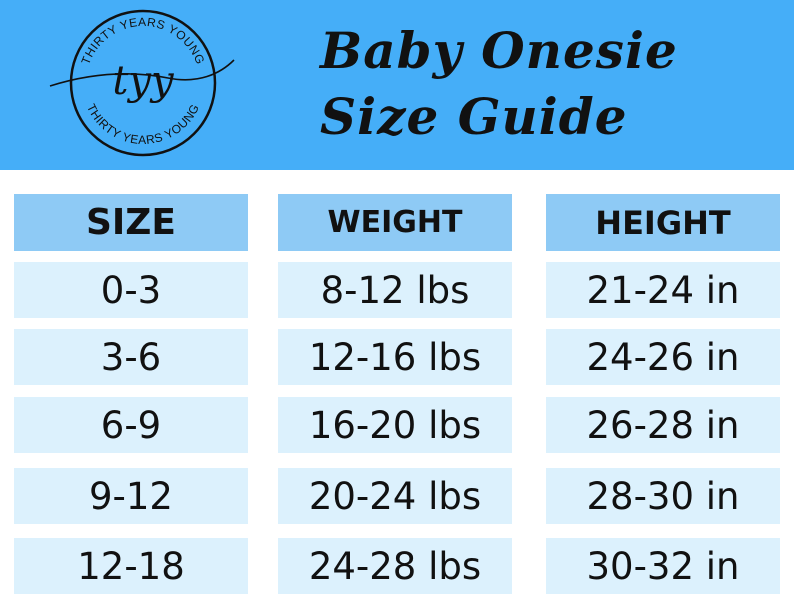  Describe the element at coordinates (395, 290) in the screenshot. I see `weight-cell: 8-12 lbs` at that location.